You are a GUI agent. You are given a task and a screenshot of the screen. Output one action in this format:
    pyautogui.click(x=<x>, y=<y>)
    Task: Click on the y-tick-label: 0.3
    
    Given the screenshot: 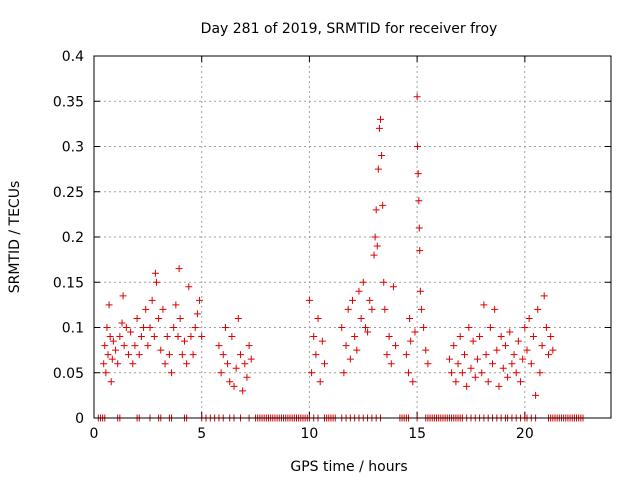 What is the action you would take?
    pyautogui.click(x=73, y=148)
    